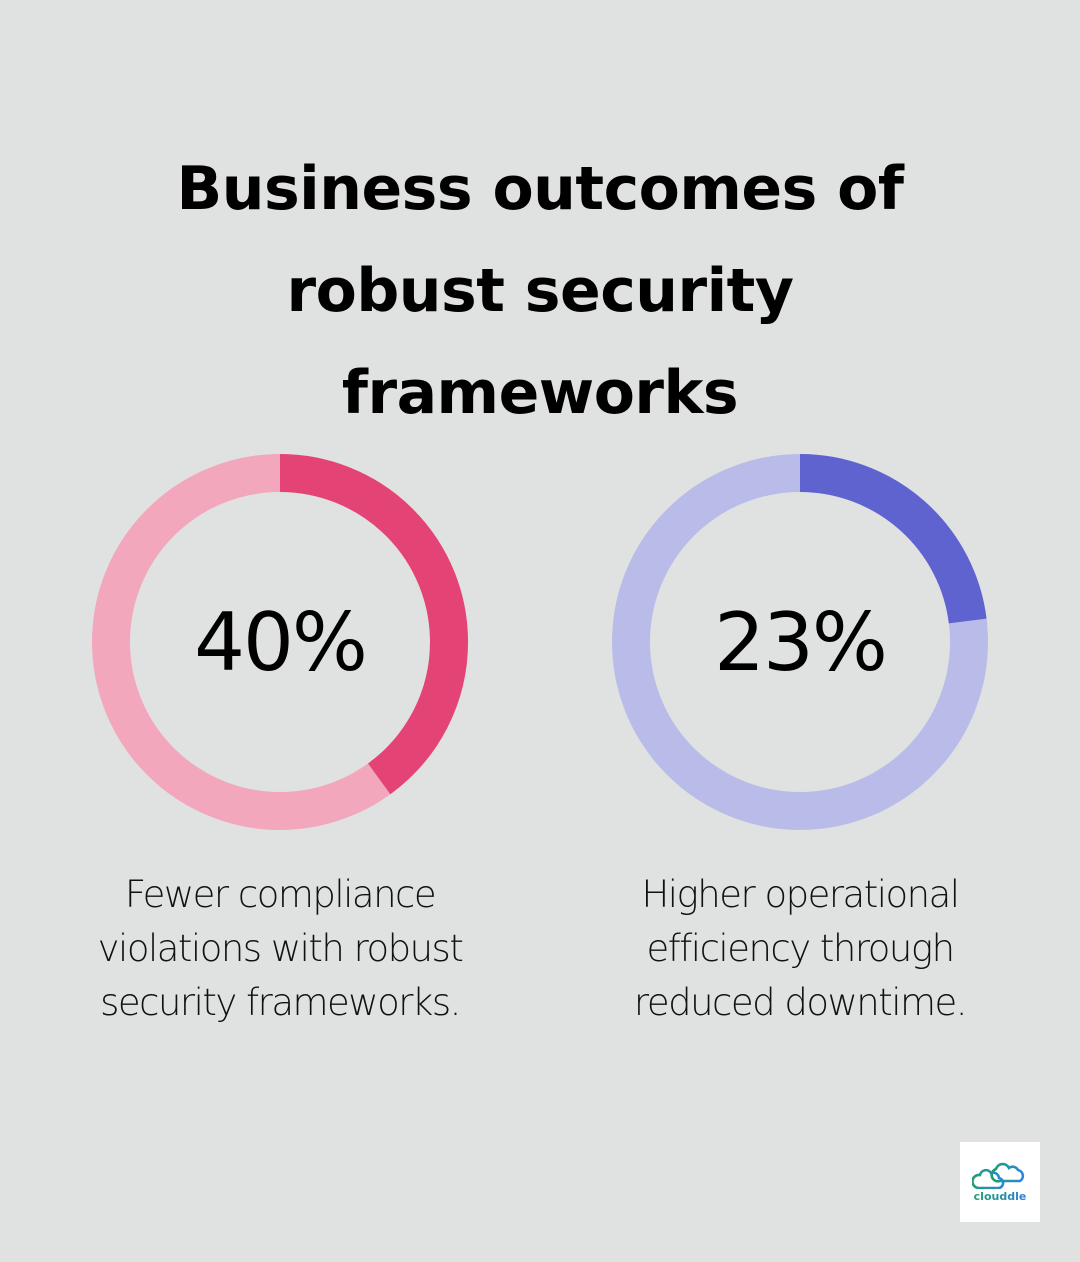 This screenshot has width=1080, height=1262. I want to click on title-line-3: frameworks, so click(540, 393).